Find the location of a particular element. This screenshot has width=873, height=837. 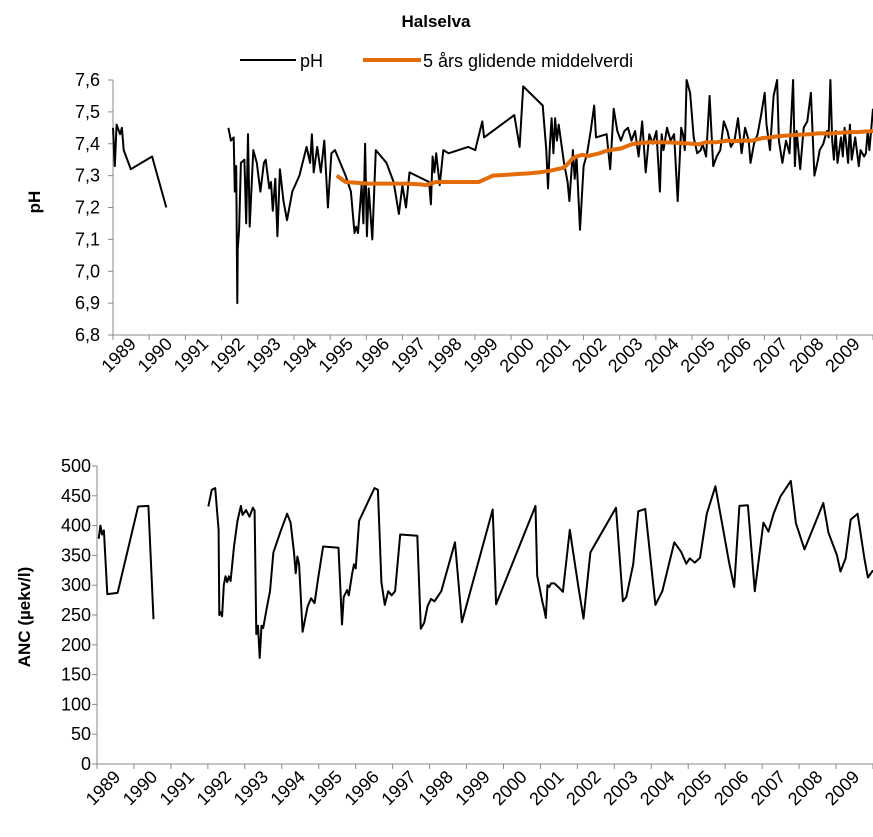

y-tick-label: 350 is located at coordinates (76, 555).